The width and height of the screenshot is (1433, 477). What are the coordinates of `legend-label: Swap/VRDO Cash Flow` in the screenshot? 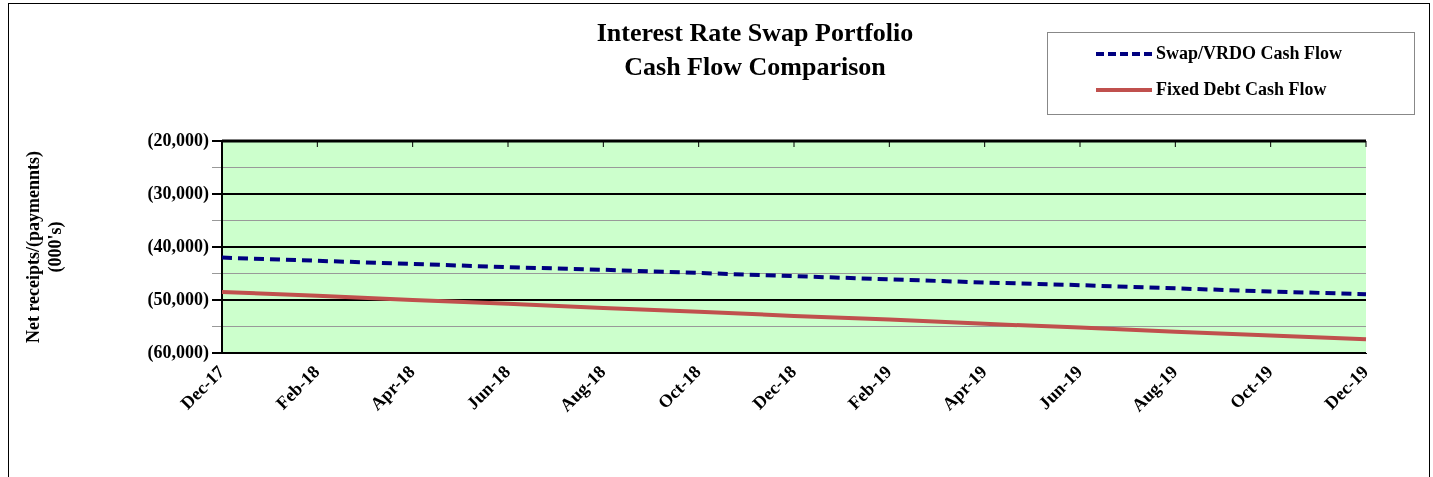 It's located at (1249, 53).